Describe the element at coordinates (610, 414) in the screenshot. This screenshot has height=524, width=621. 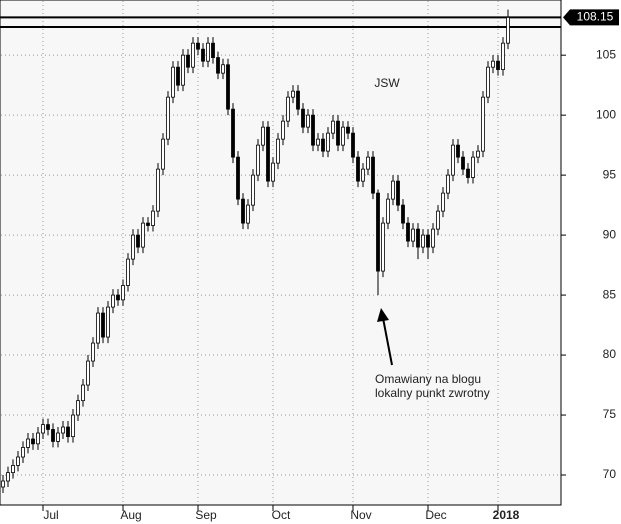
I see `y-tick-label: 75` at that location.